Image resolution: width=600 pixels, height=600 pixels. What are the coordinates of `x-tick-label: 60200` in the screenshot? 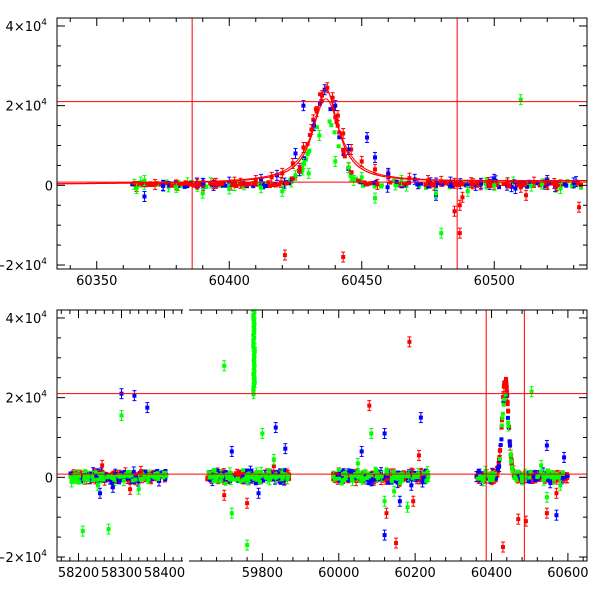 It's located at (414, 573).